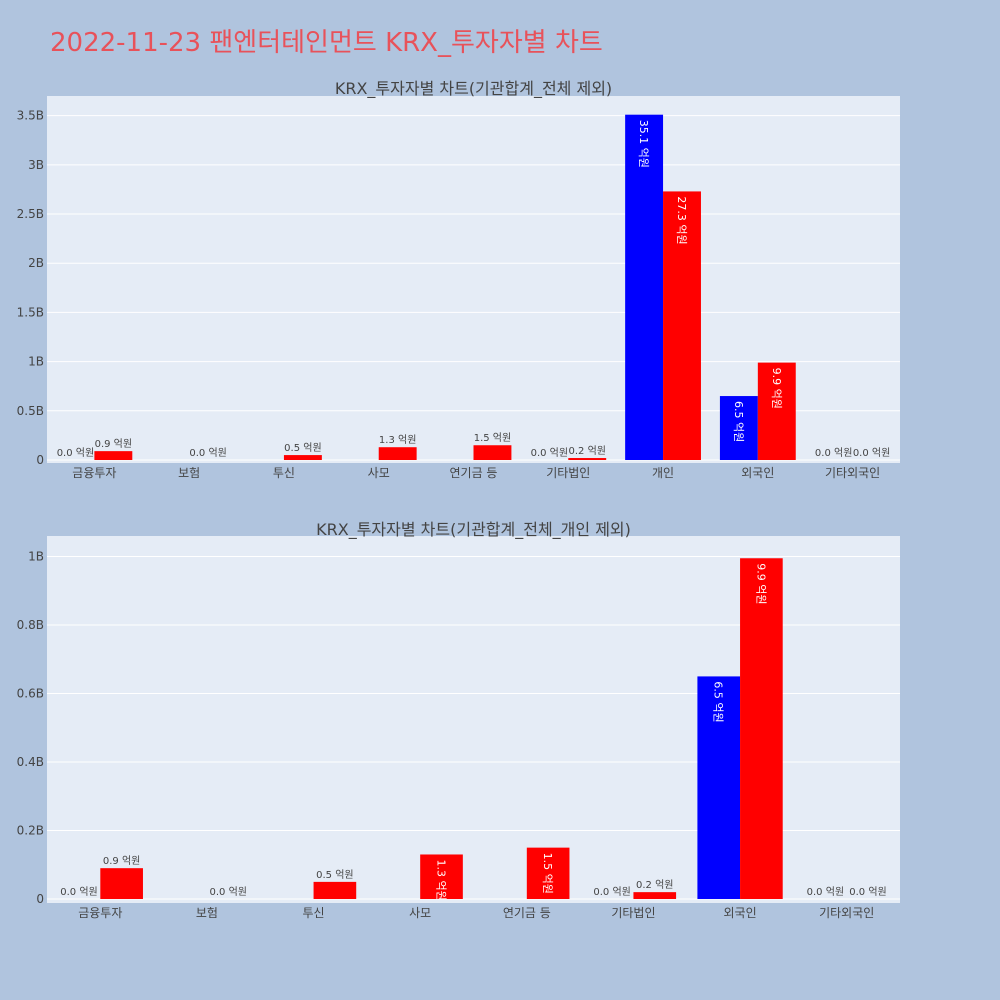  What do you see at coordinates (30, 694) in the screenshot?
I see `y-tick-label: 0.6B` at bounding box center [30, 694].